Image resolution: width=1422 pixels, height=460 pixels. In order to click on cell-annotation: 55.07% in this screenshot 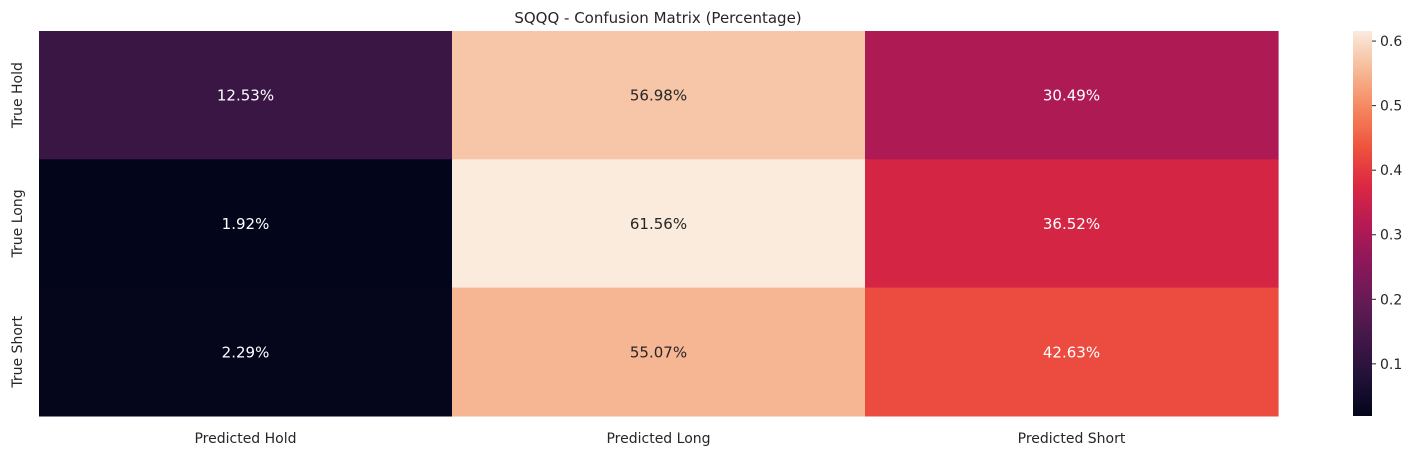, I will do `click(658, 352)`.